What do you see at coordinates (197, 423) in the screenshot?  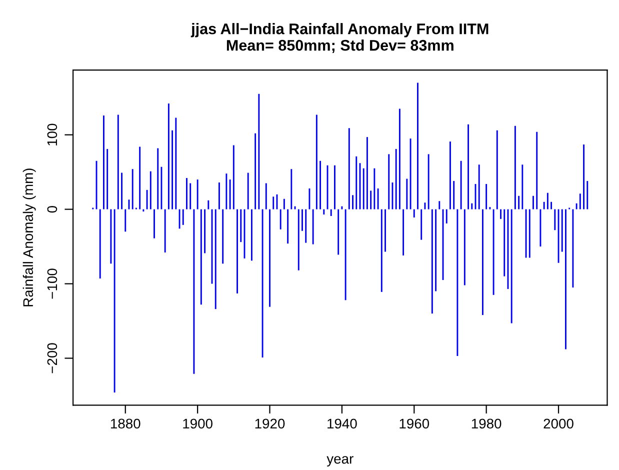 I see `x-tick-label: 1900` at bounding box center [197, 423].